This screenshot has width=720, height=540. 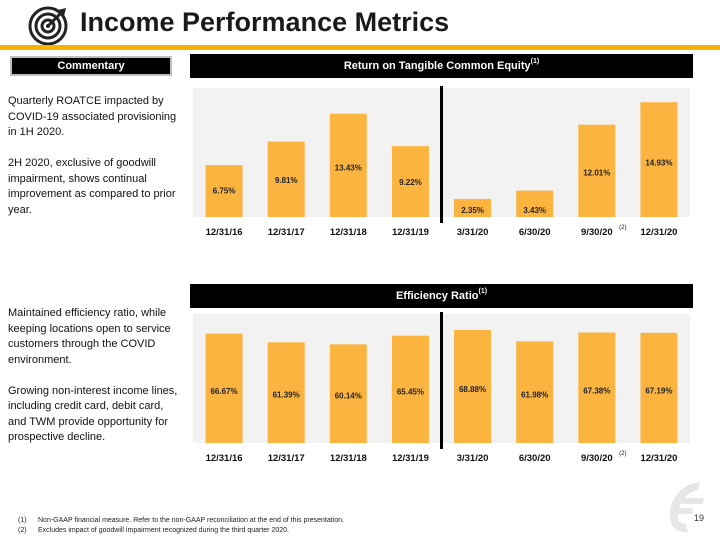 I want to click on data-label: 67.19%, so click(x=658, y=390).